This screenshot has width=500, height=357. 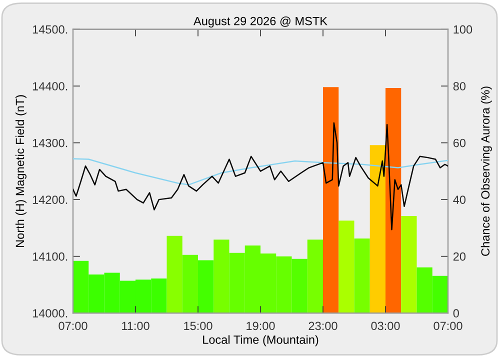 I want to click on y-tick-label: 14300., so click(x=50, y=143).